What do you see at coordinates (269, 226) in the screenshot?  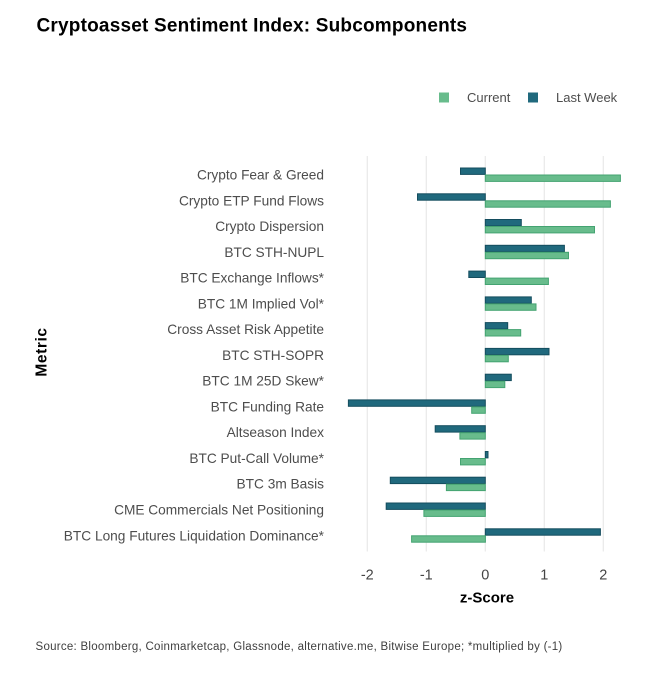 I see `svg-text: Crypto Dispersion` at bounding box center [269, 226].